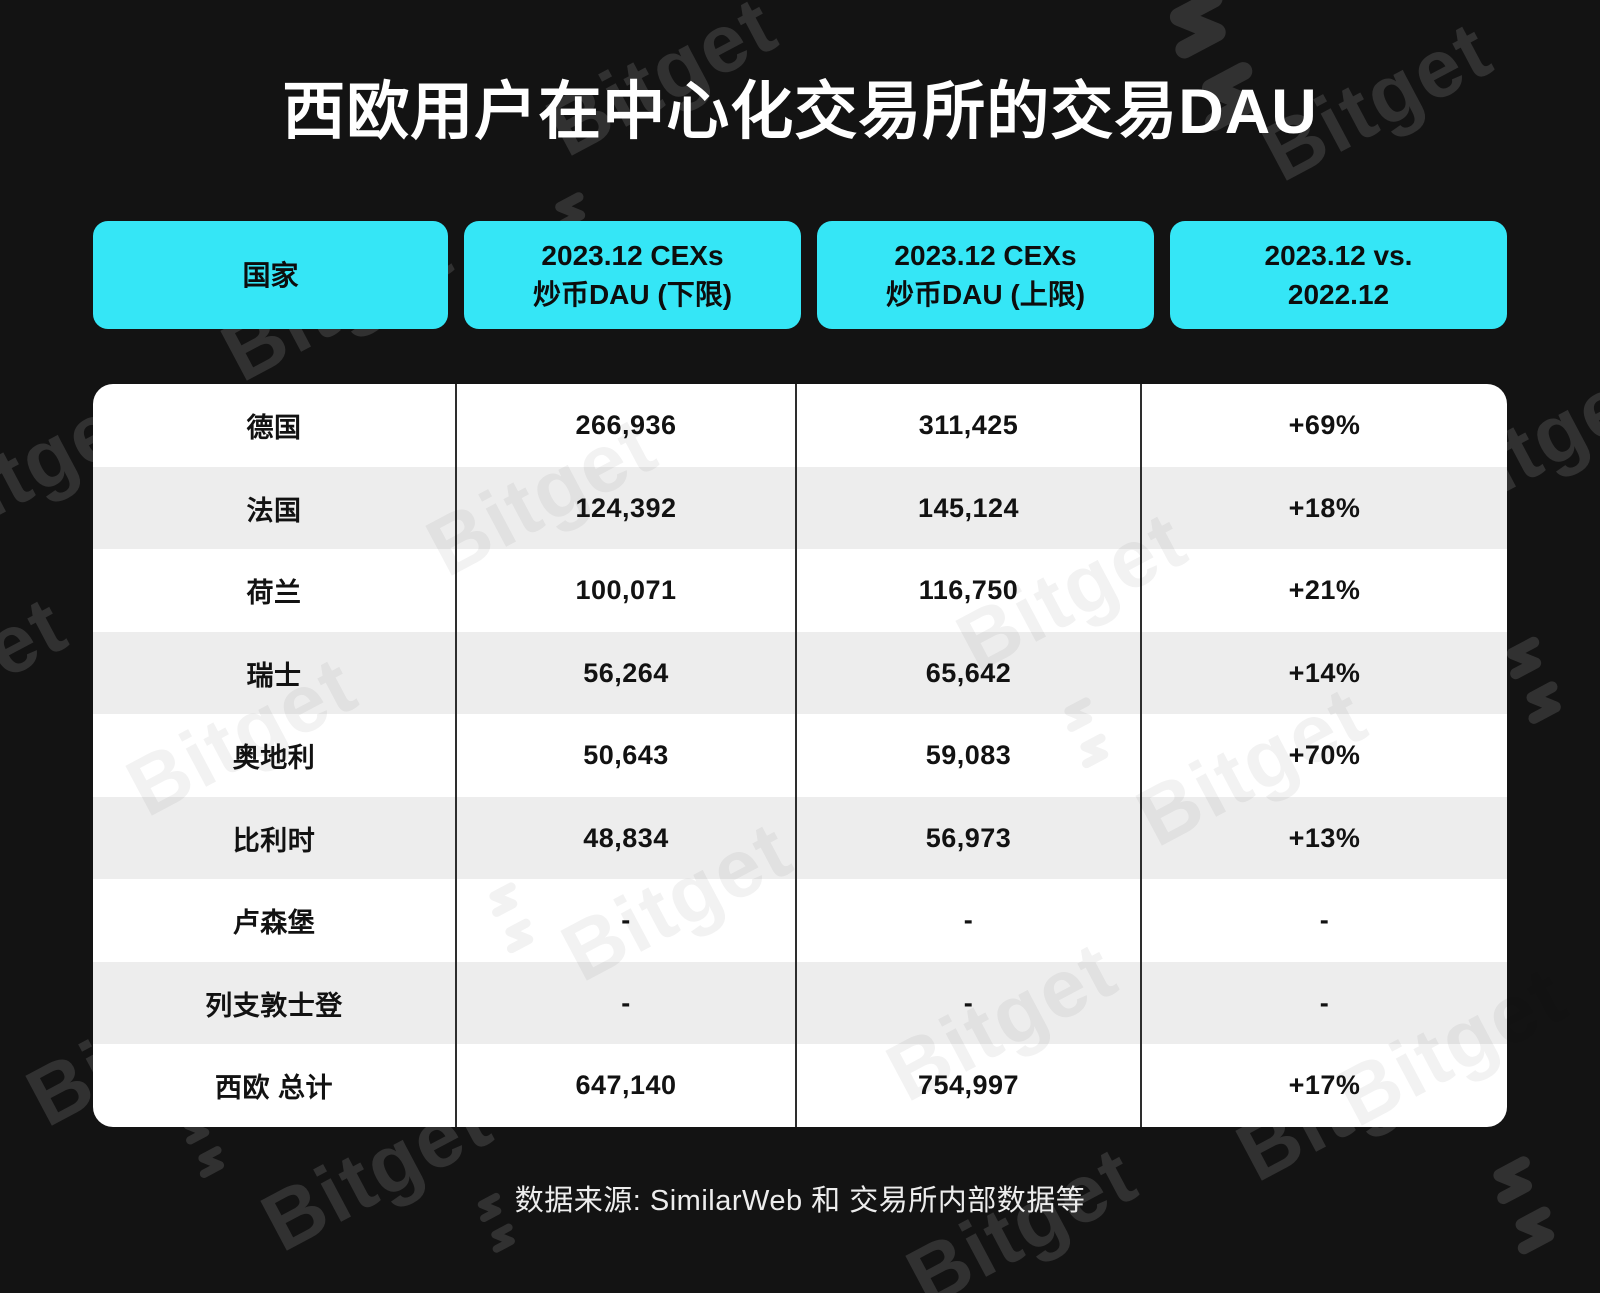 Image resolution: width=1600 pixels, height=1293 pixels. I want to click on value-cell: 145,124, so click(967, 508).